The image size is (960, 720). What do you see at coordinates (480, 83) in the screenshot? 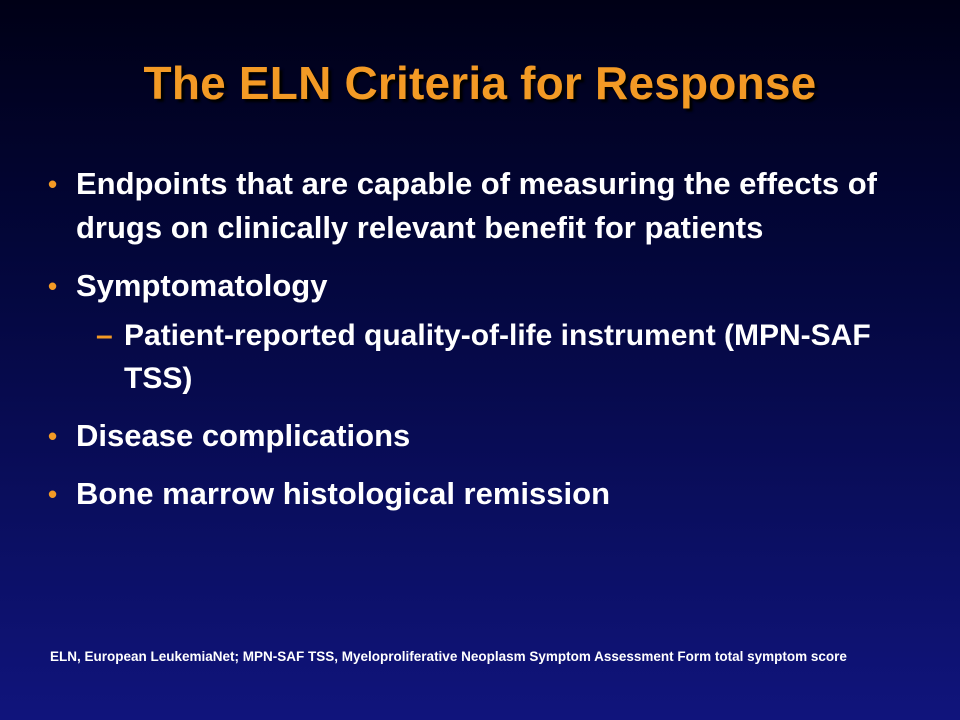
I see `slide-title: The ELN Criteria for Response` at bounding box center [480, 83].